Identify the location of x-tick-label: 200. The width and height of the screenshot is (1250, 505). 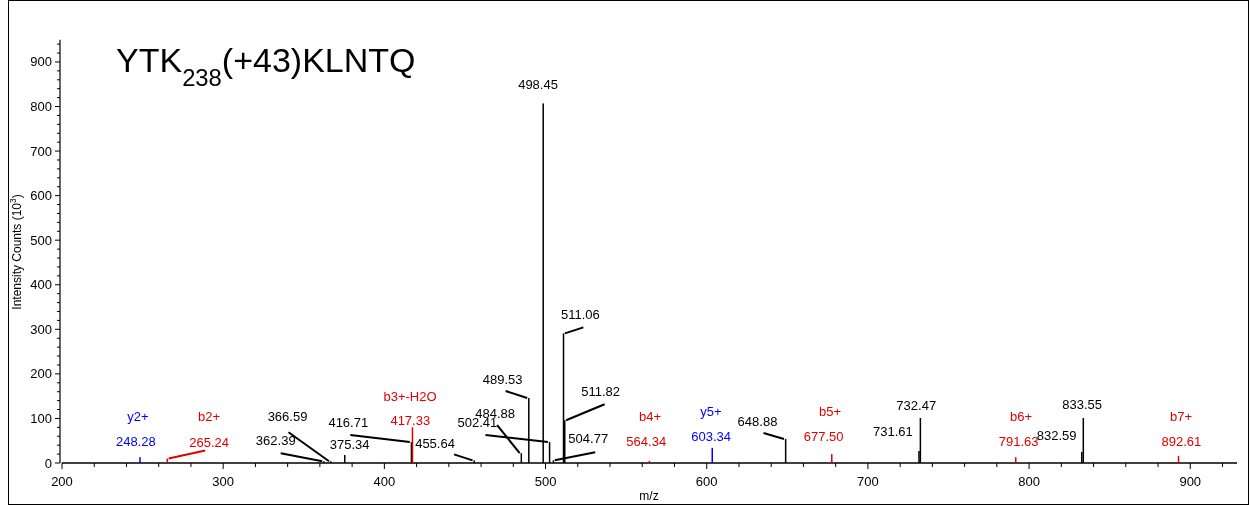
(62, 481).